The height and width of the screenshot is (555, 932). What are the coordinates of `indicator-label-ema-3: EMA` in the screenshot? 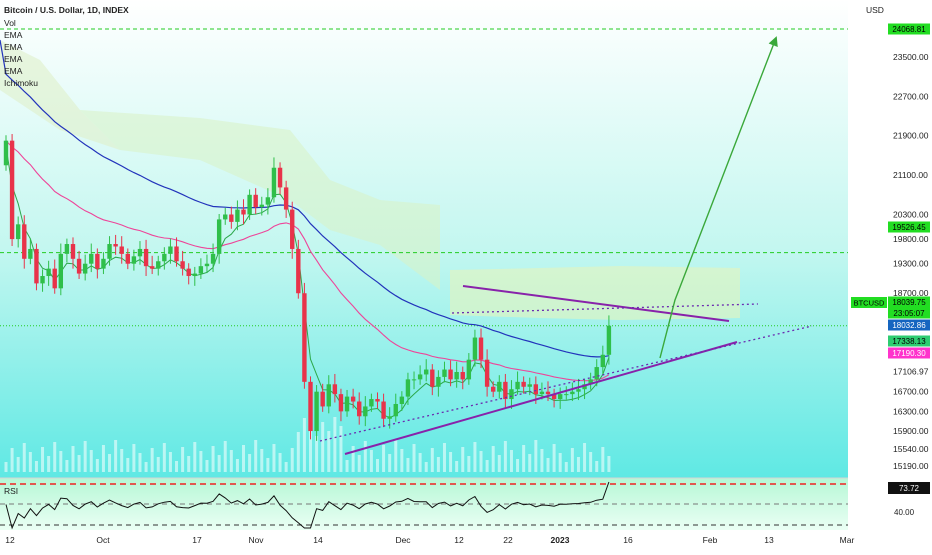 It's located at (13, 59).